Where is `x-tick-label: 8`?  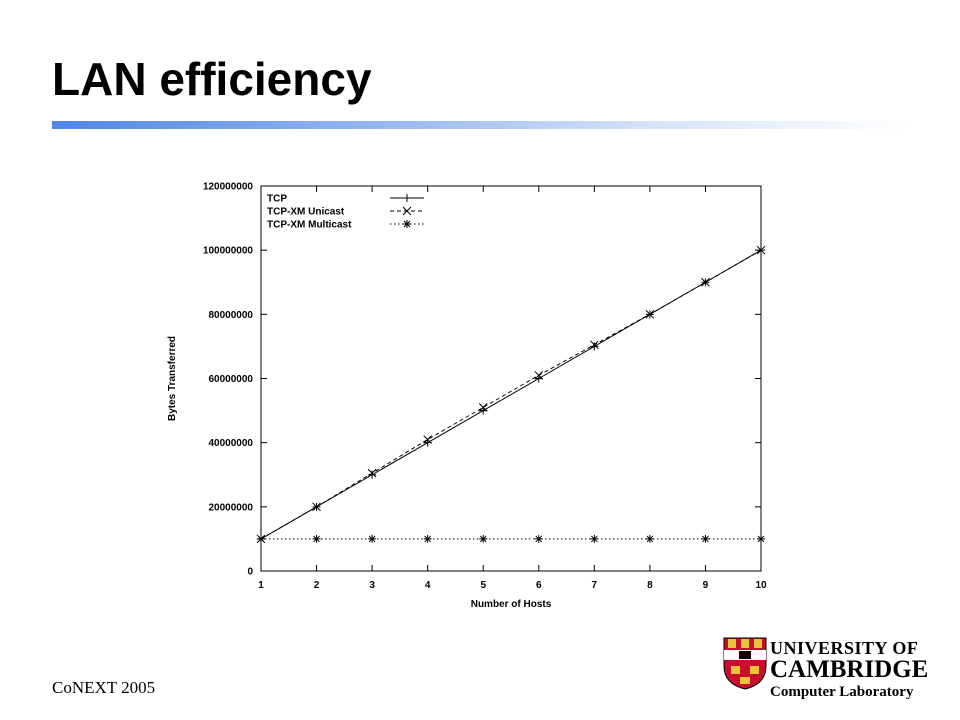
x-tick-label: 8 is located at coordinates (650, 585).